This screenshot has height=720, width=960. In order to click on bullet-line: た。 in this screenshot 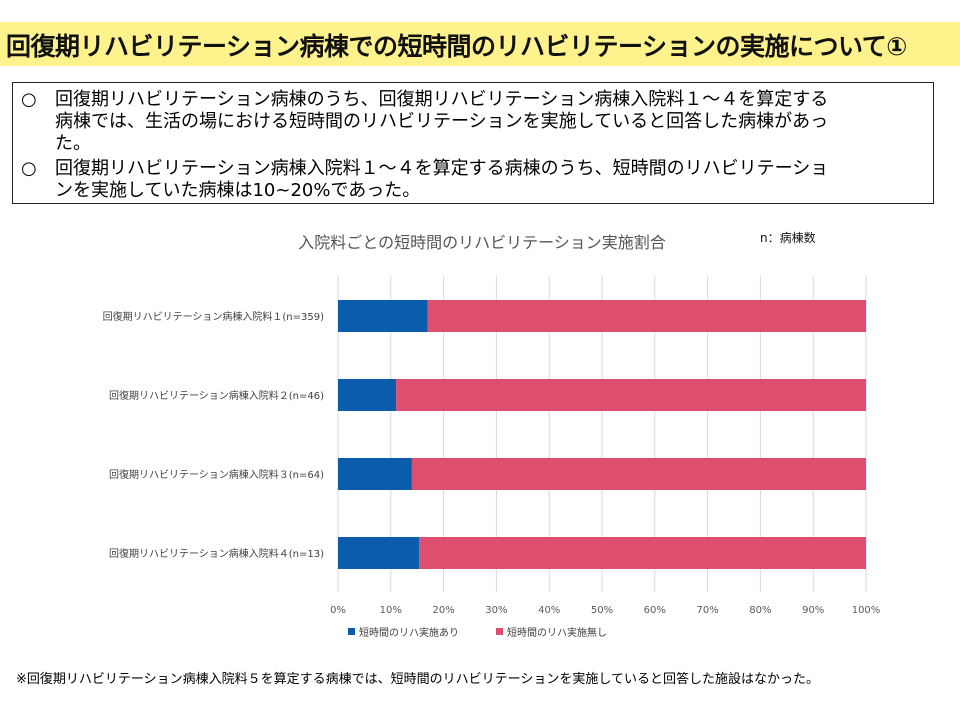, I will do `click(73, 143)`.